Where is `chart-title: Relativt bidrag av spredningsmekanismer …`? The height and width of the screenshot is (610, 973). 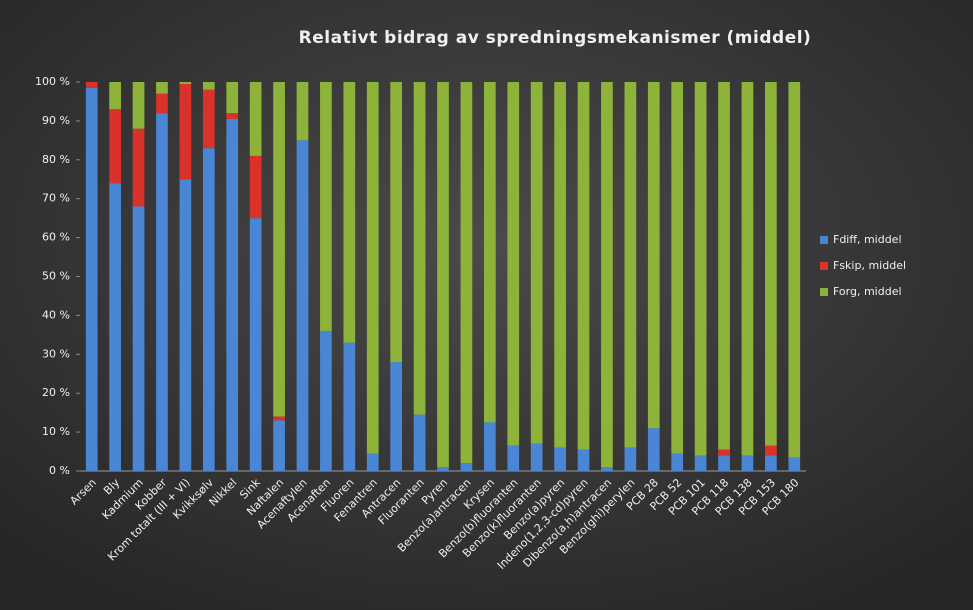
chart-title: Relativt bidrag av spredningsmekanismer … is located at coordinates (555, 38).